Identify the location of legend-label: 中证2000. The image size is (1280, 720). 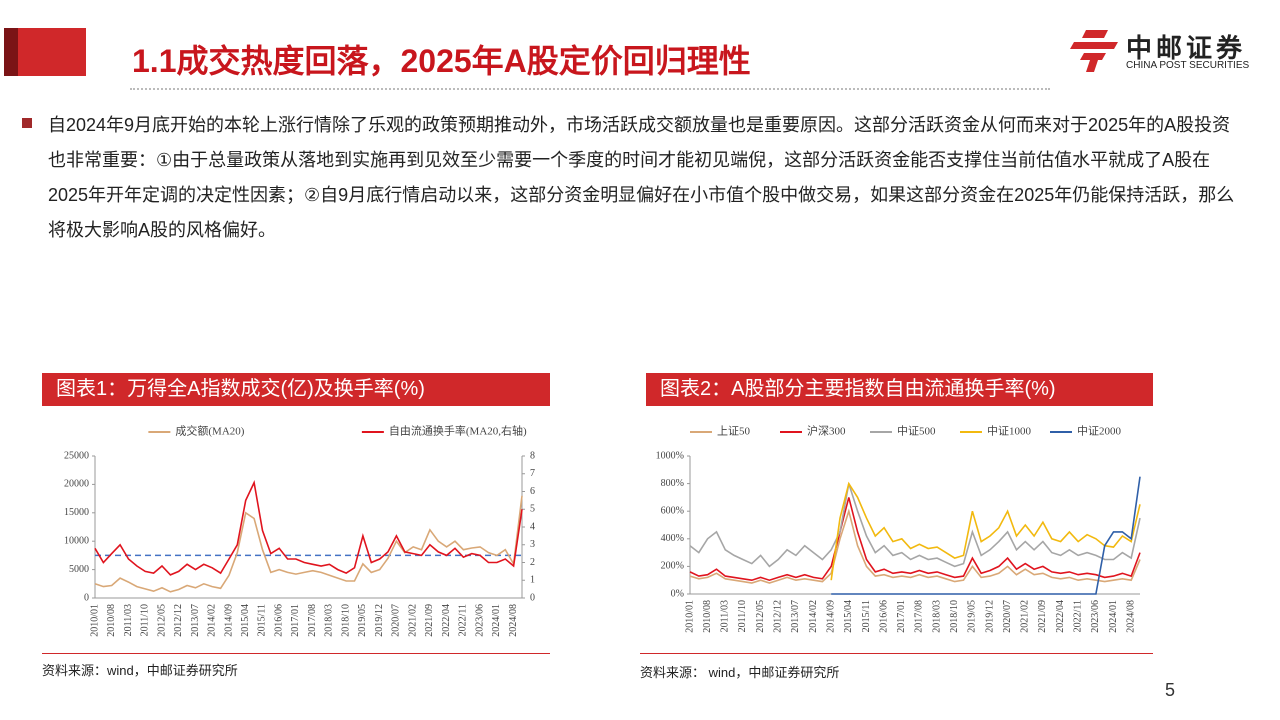
(1099, 431).